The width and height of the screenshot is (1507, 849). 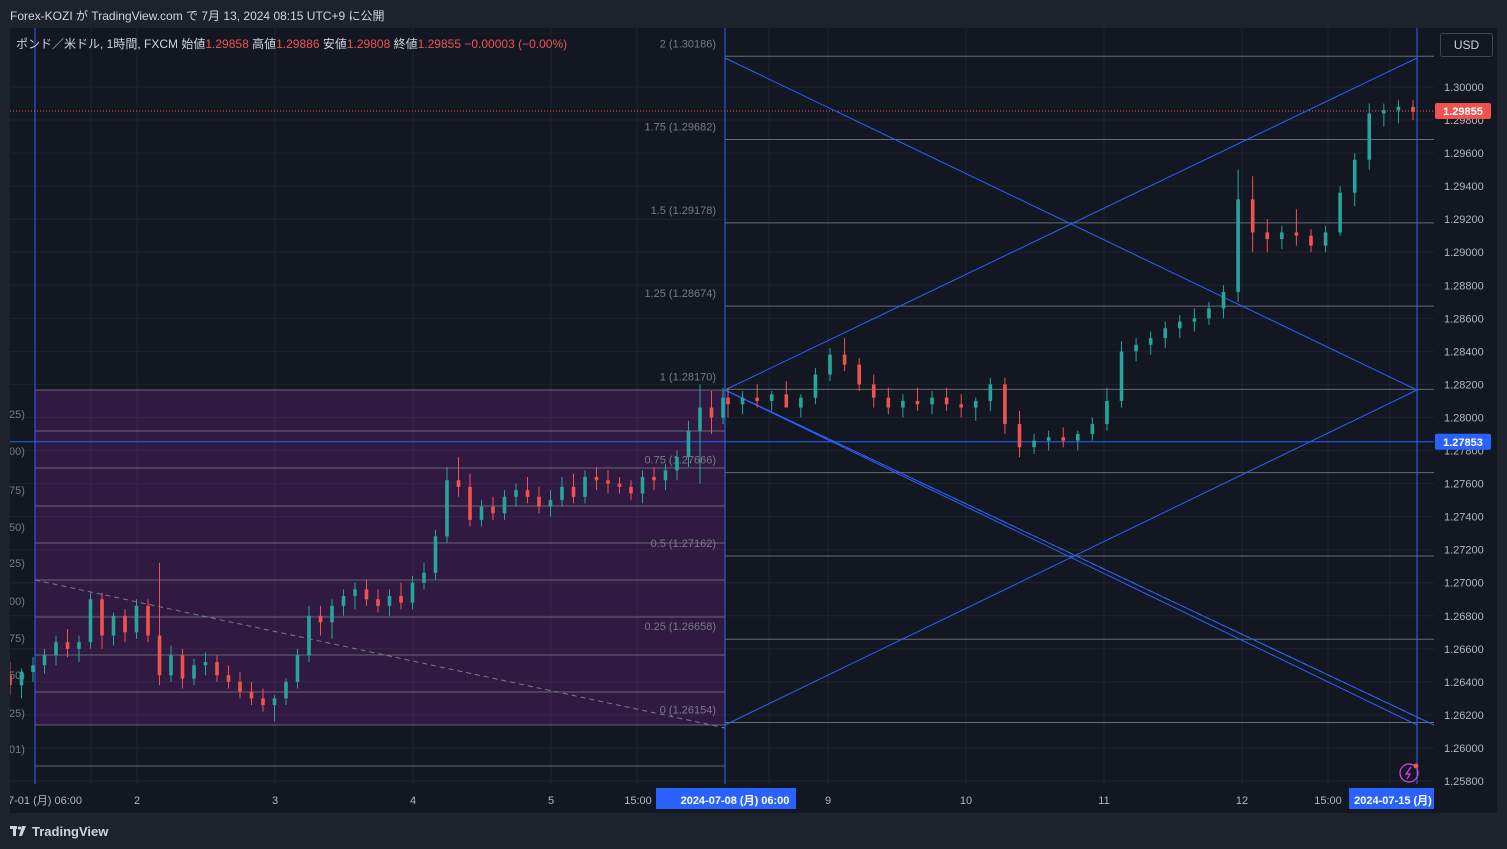 I want to click on price-tick-21: 1.25800, so click(x=1464, y=782).